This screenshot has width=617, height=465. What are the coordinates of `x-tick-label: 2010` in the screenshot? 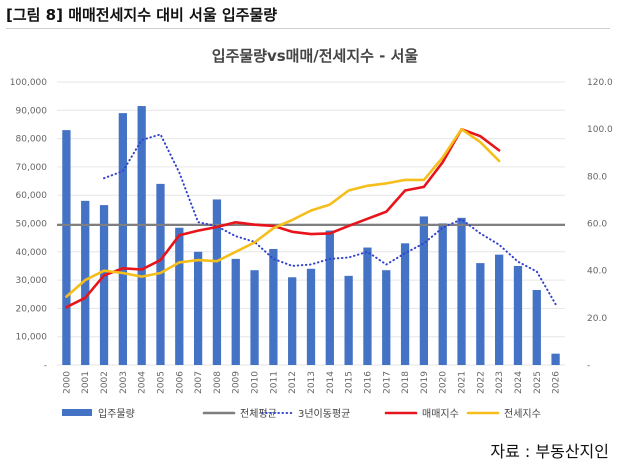 It's located at (256, 382).